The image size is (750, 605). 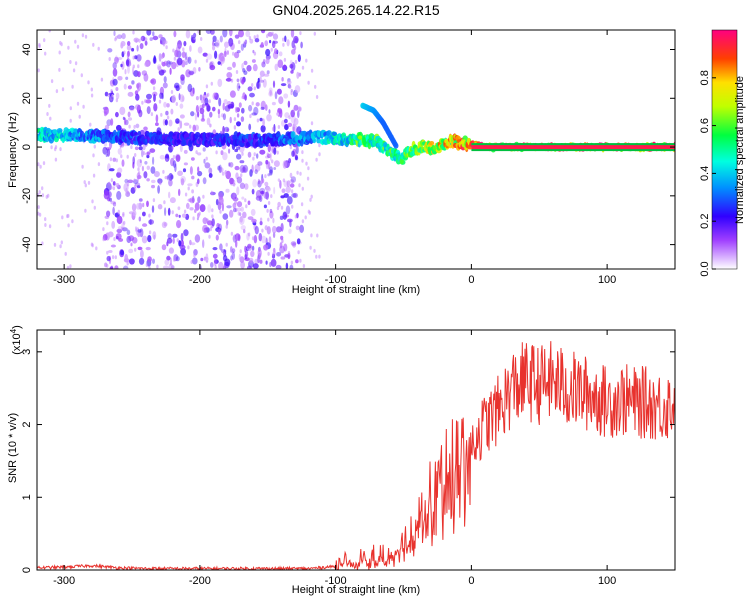 I want to click on spectrogram-xtick-label: -300, so click(x=64, y=280).